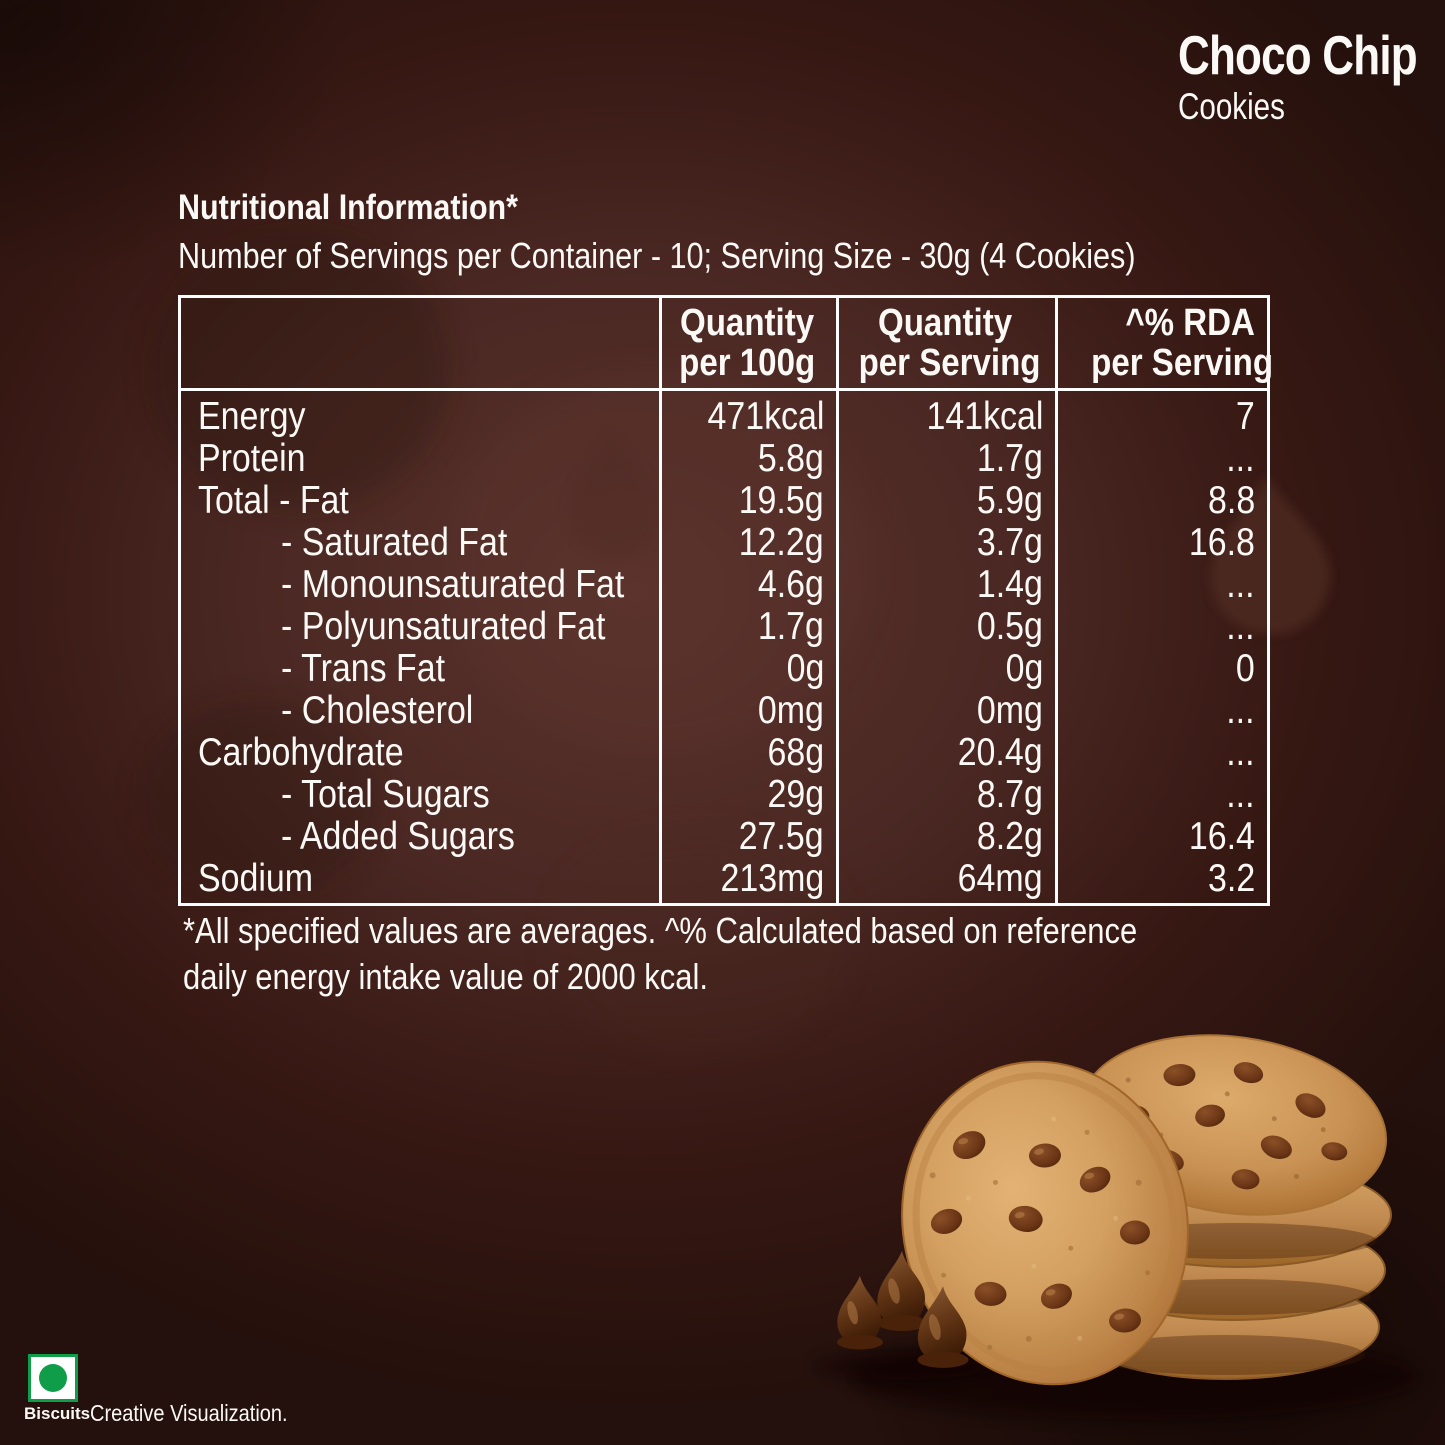 This screenshot has height=1445, width=1445. I want to click on row-label: - Trans Fat, so click(419, 669).